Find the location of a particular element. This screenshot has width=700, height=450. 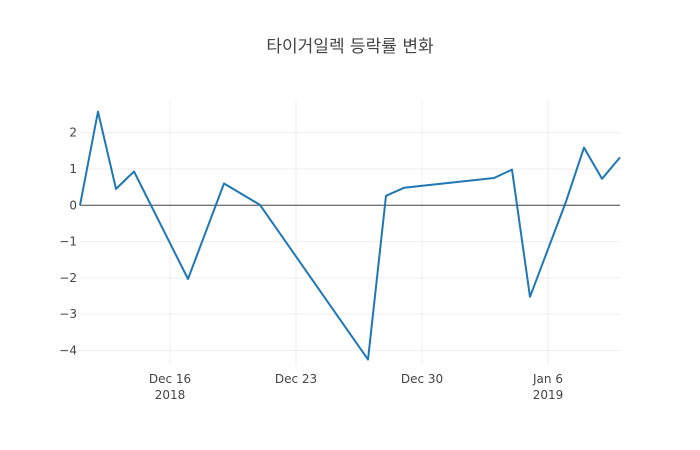

y-tick-label: 1 is located at coordinates (73, 169).